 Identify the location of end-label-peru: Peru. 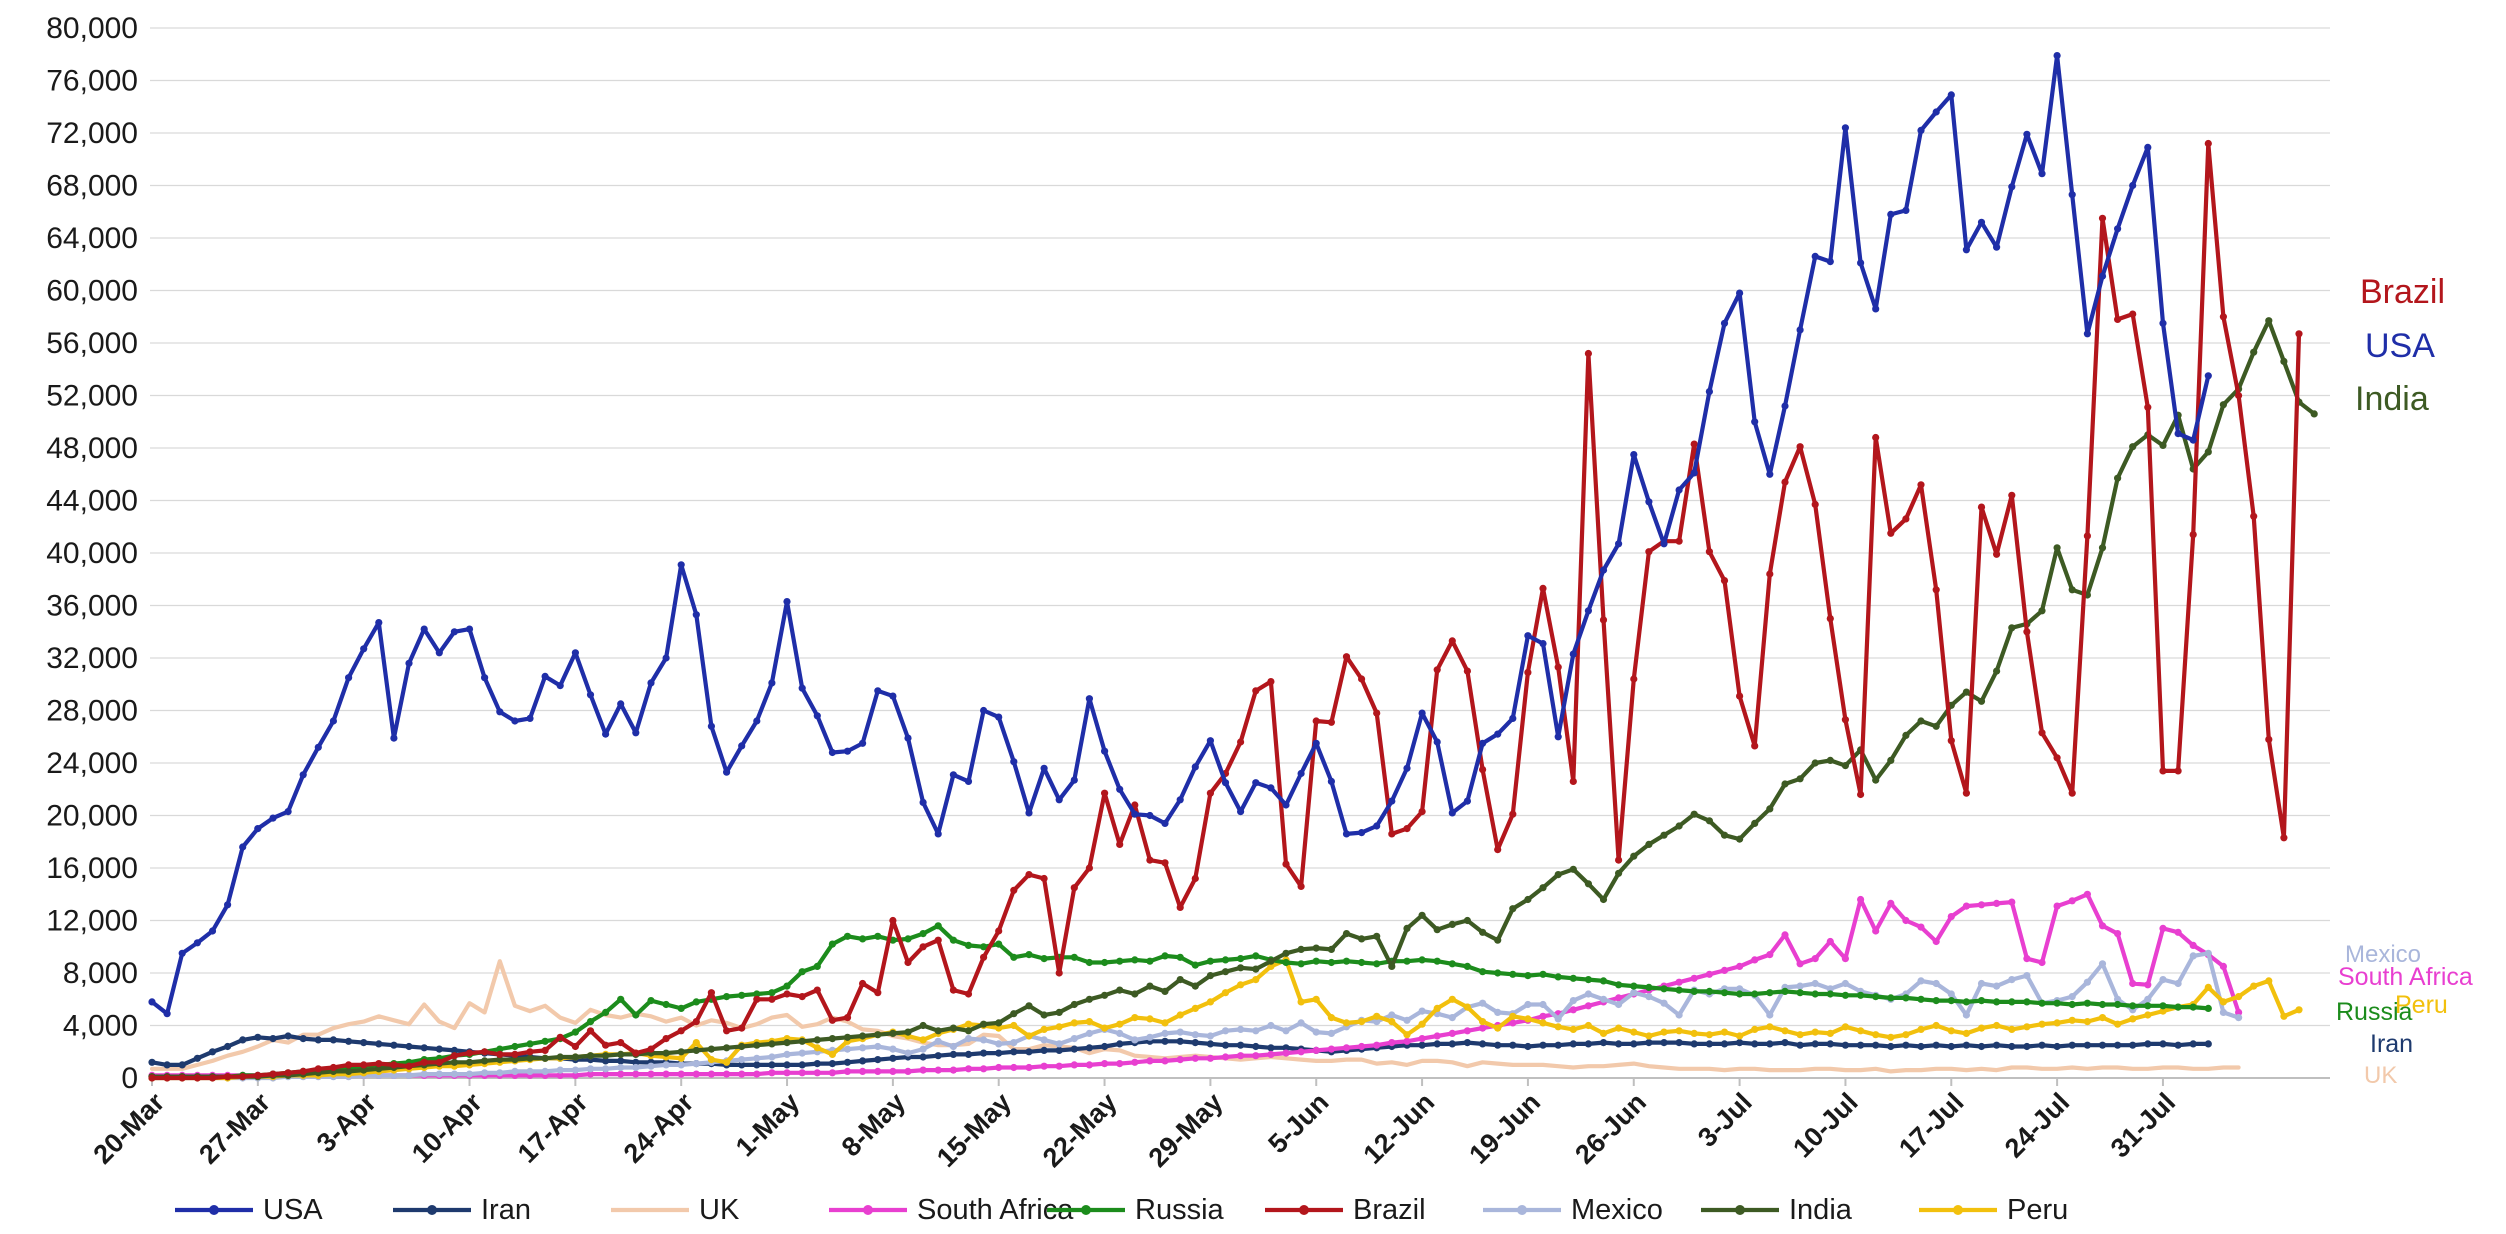
(2421, 1005).